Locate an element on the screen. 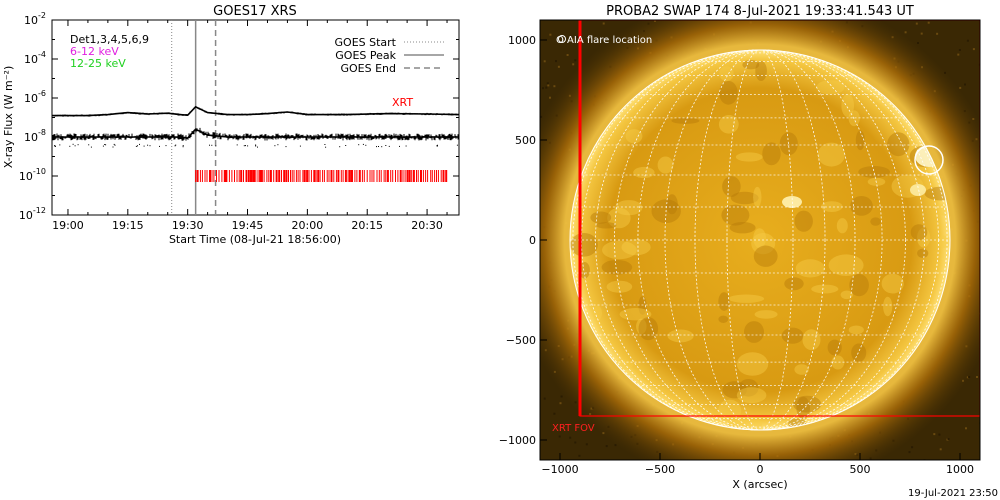 The height and width of the screenshot is (500, 1000). energy-legend-item: 6-12 keV is located at coordinates (94, 51).